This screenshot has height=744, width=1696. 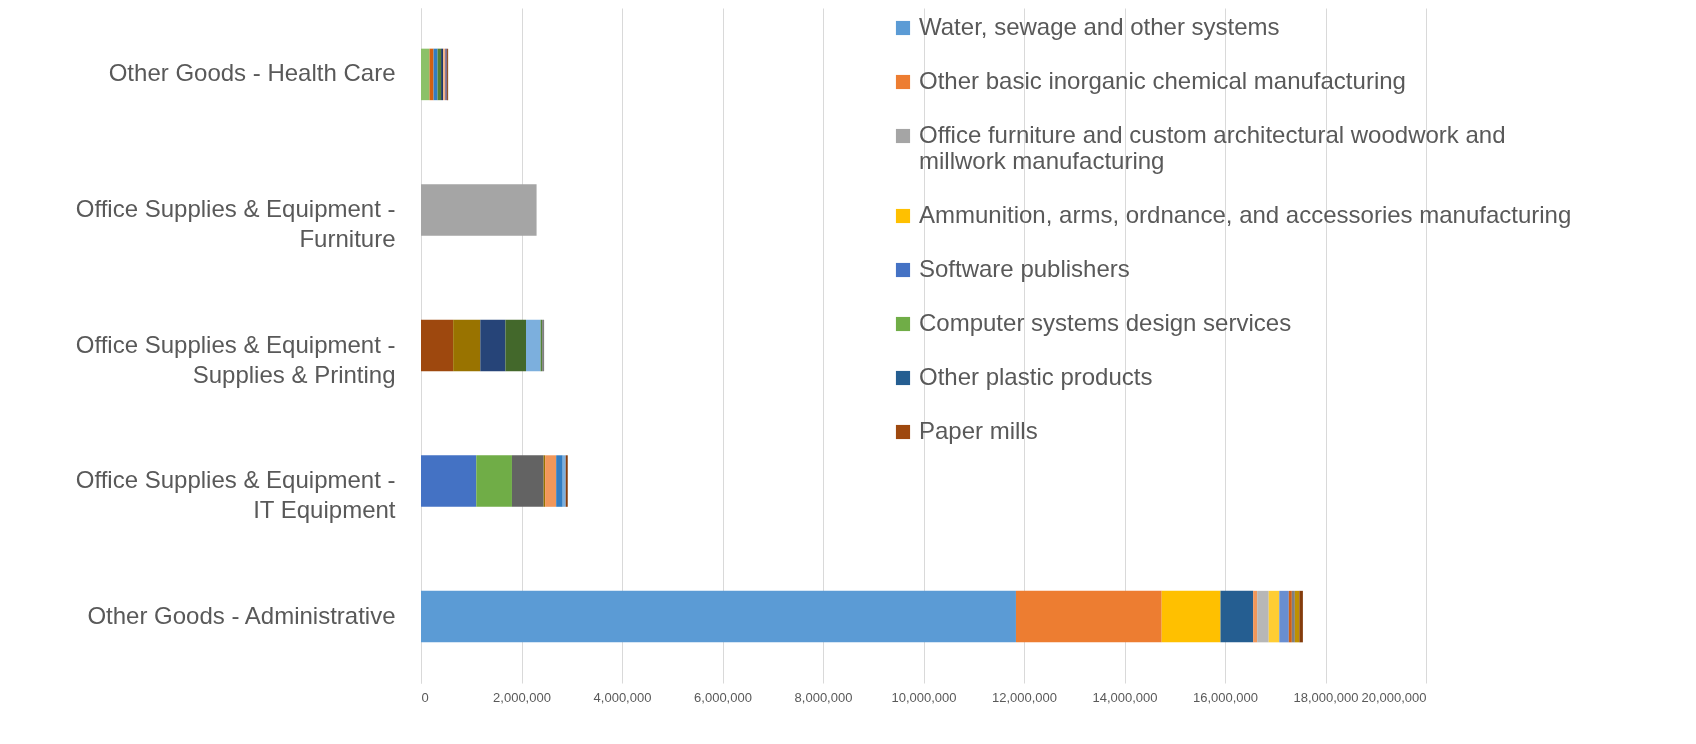 What do you see at coordinates (1024, 268) in the screenshot?
I see `legend-label: Software publishers` at bounding box center [1024, 268].